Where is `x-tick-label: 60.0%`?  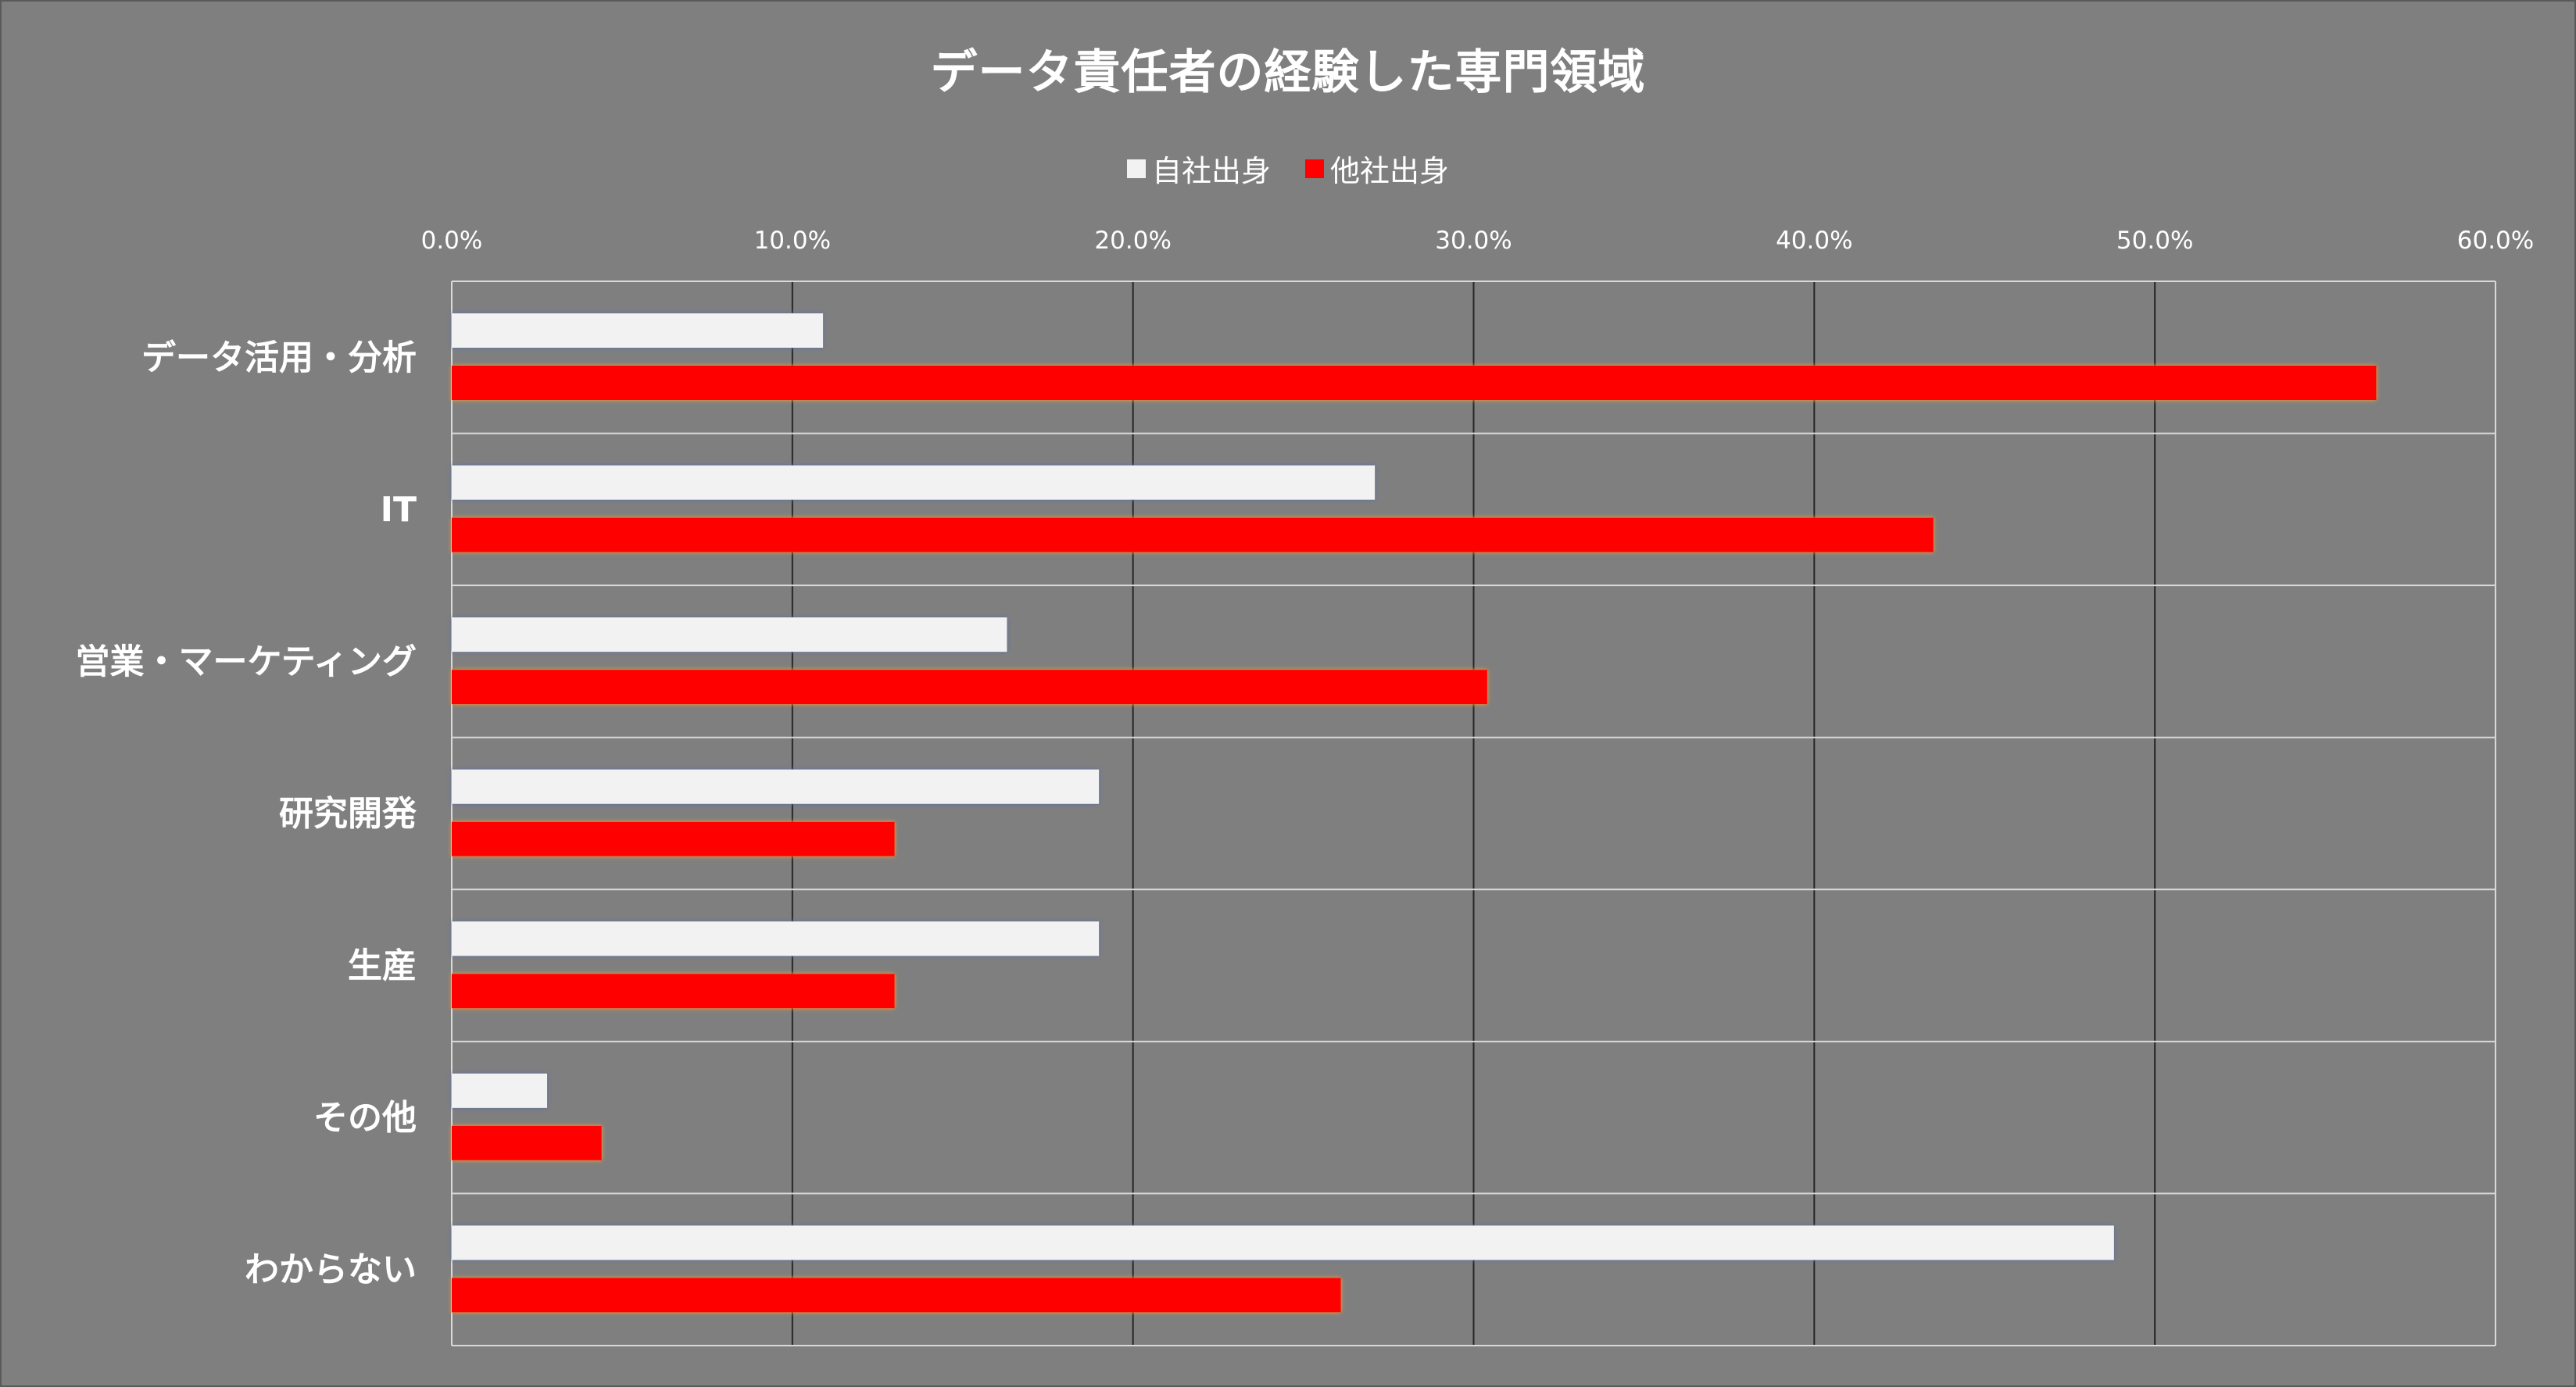
x-tick-label: 60.0% is located at coordinates (2495, 241).